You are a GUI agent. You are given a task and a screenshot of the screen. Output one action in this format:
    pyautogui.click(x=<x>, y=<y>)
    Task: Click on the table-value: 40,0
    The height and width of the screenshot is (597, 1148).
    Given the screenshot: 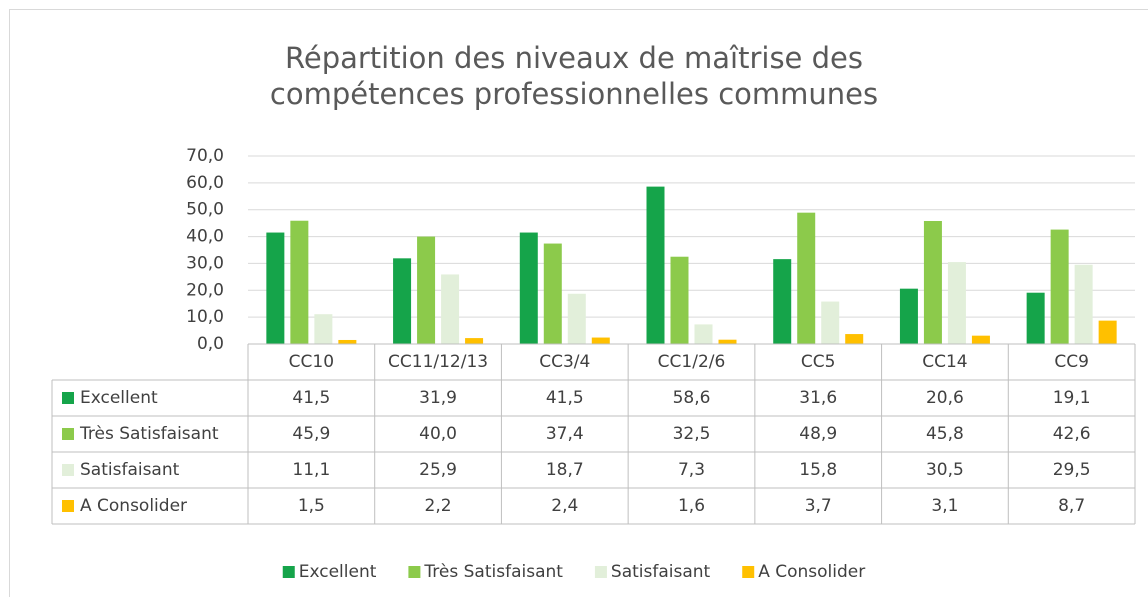 What is the action you would take?
    pyautogui.click(x=438, y=434)
    